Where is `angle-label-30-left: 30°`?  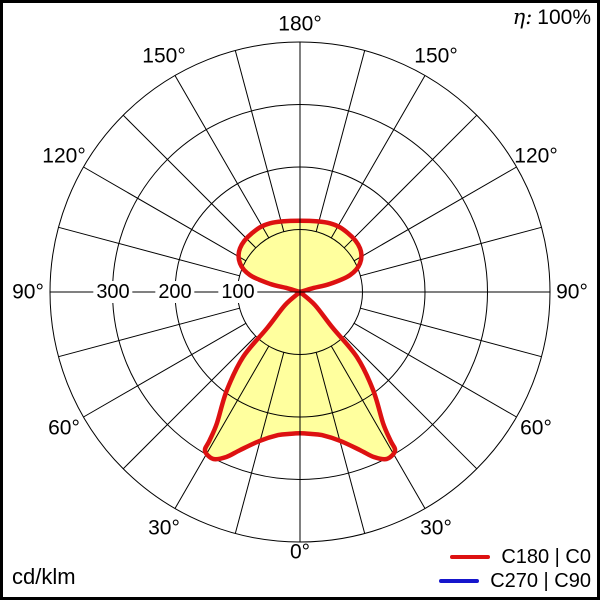 angle-label-30-left: 30° is located at coordinates (164, 528).